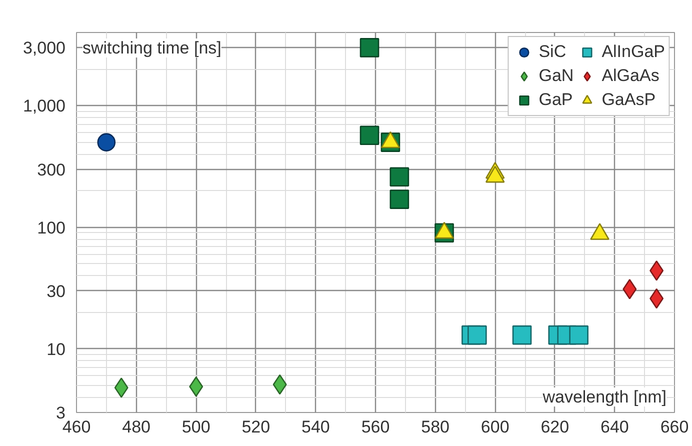 The height and width of the screenshot is (446, 692). I want to click on legend-label: AlGaAs, so click(631, 76).